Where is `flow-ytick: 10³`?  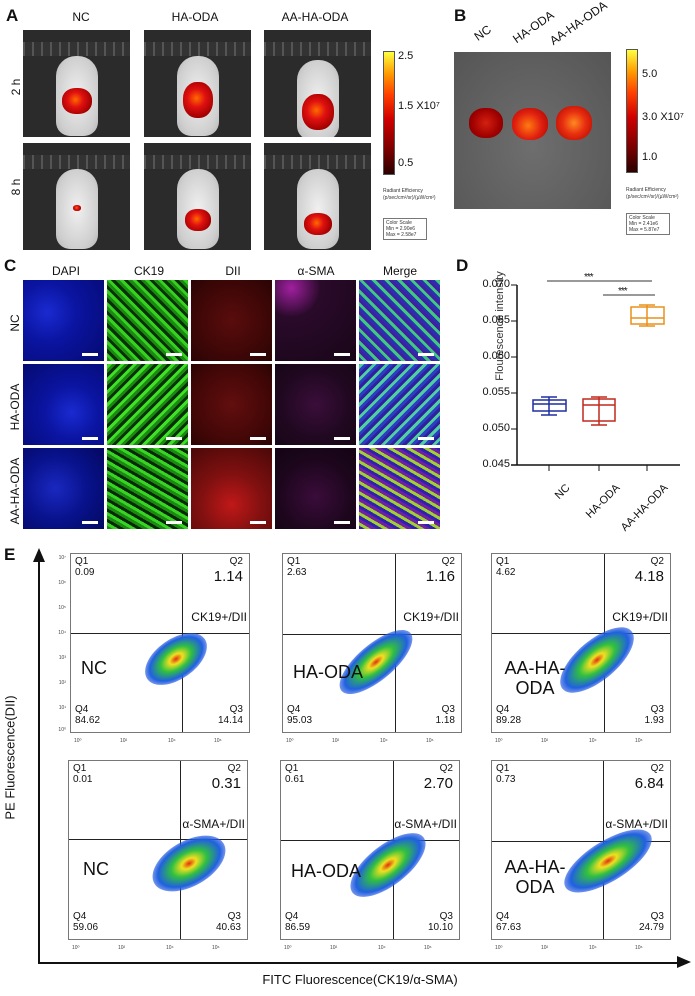
flow-ytick: 10³ is located at coordinates (62, 658).